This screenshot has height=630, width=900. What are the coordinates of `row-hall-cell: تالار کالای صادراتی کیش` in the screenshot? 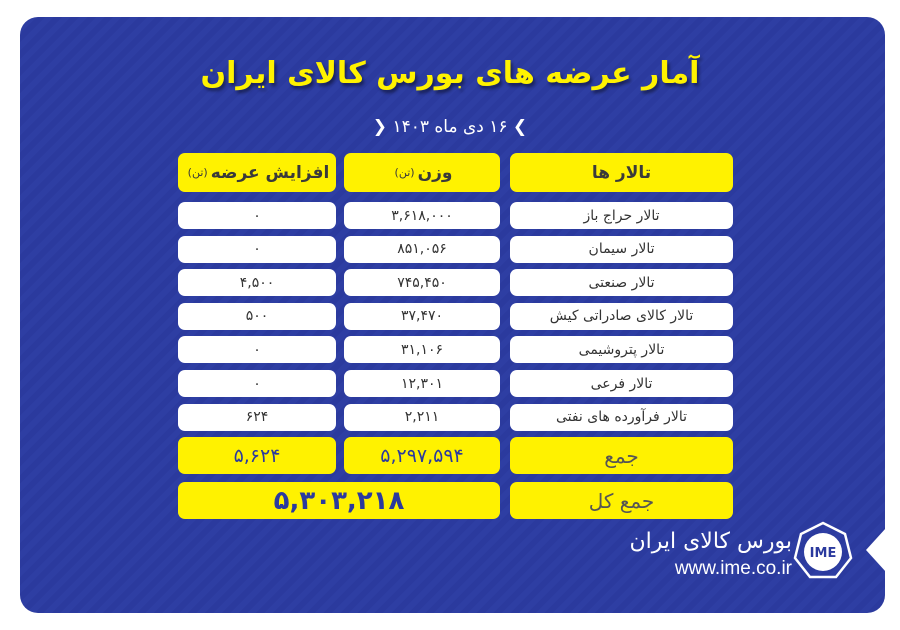 It's located at (621, 316).